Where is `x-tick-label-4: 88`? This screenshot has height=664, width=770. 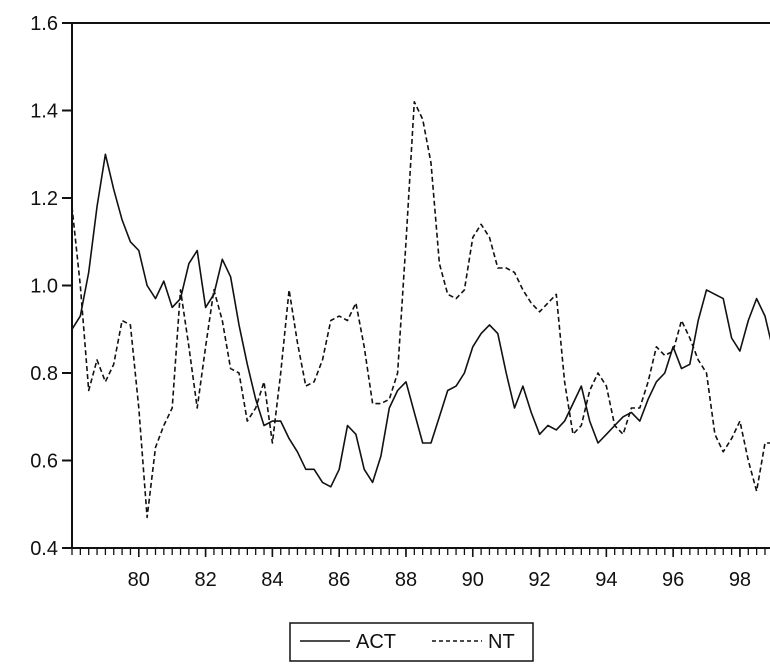 x-tick-label-4: 88 is located at coordinates (406, 580).